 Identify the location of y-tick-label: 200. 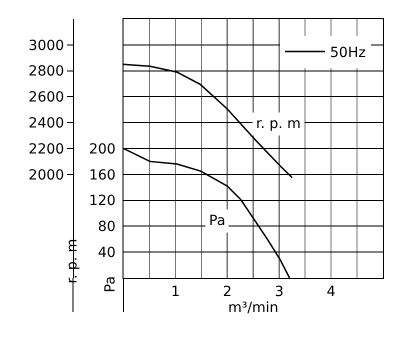
(102, 149).